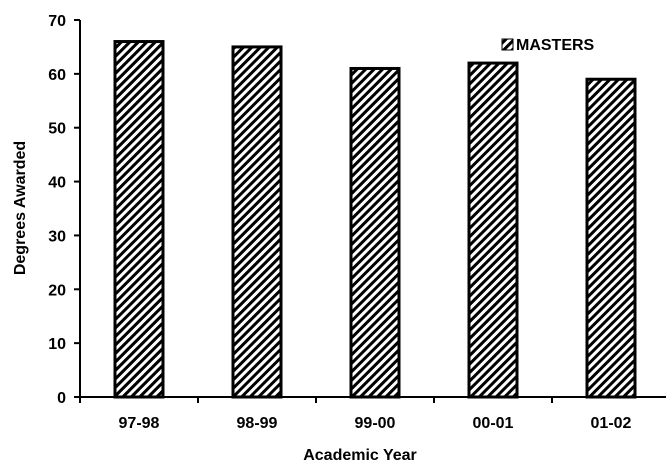  Describe the element at coordinates (57, 21) in the screenshot. I see `y-tick-label: 70` at that location.